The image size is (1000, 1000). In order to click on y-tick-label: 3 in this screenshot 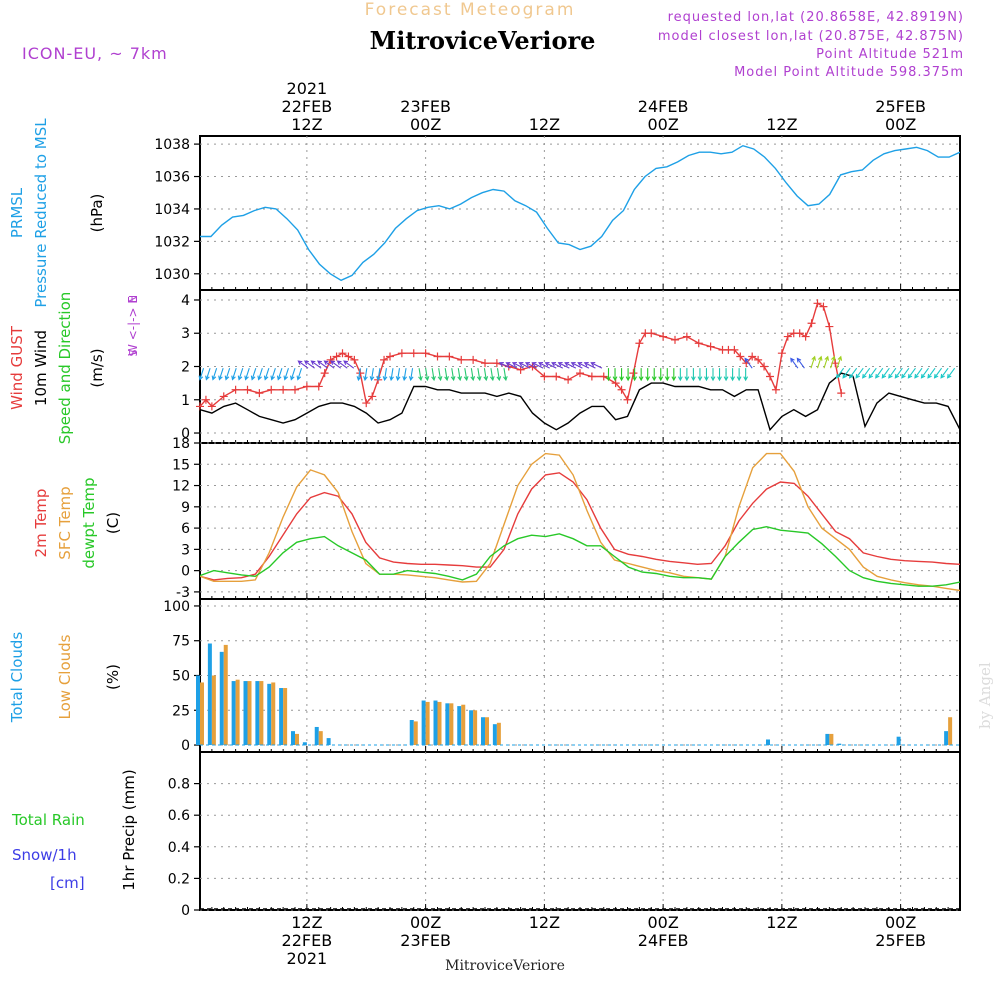, I will do `click(185, 334)`.